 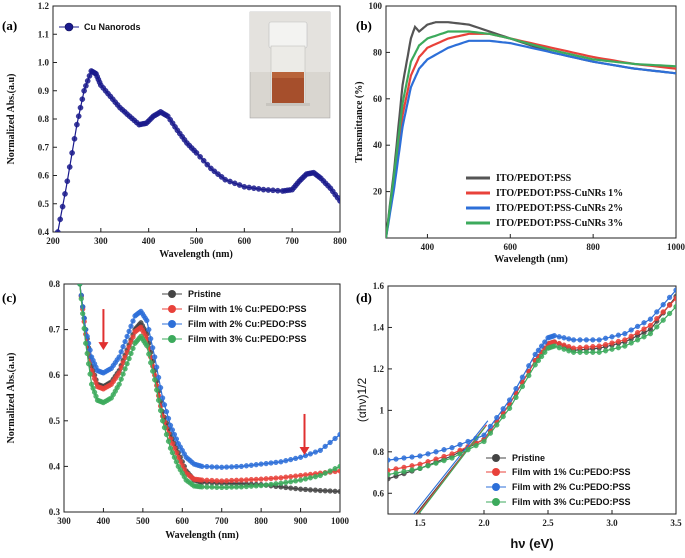 What do you see at coordinates (484, 523) in the screenshot?
I see `x-tick-label: 2.0` at bounding box center [484, 523].